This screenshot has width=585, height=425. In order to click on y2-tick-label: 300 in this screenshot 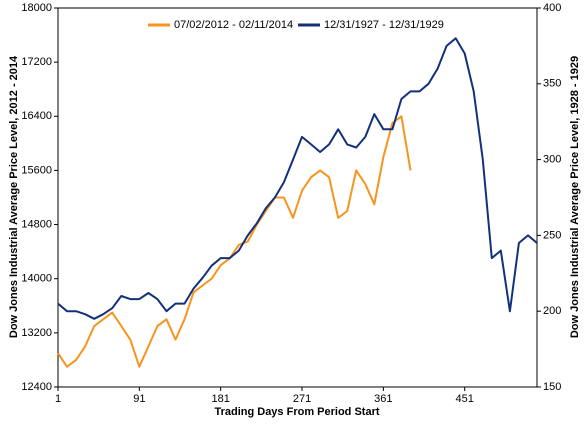, I will do `click(552, 160)`.